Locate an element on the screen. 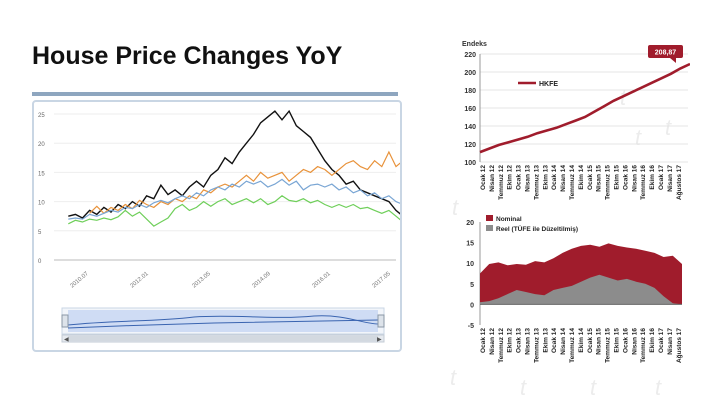 This screenshot has width=720, height=405. end-value-label: 208,87 is located at coordinates (666, 53).